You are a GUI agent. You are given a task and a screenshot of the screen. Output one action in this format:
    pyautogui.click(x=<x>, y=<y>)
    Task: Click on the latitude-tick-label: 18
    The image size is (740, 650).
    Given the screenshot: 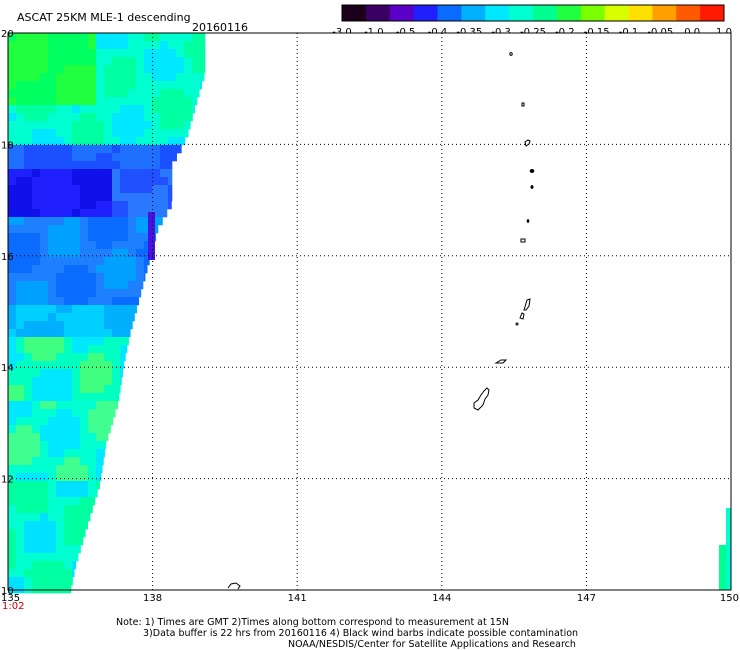 What is the action you would take?
    pyautogui.click(x=7, y=145)
    